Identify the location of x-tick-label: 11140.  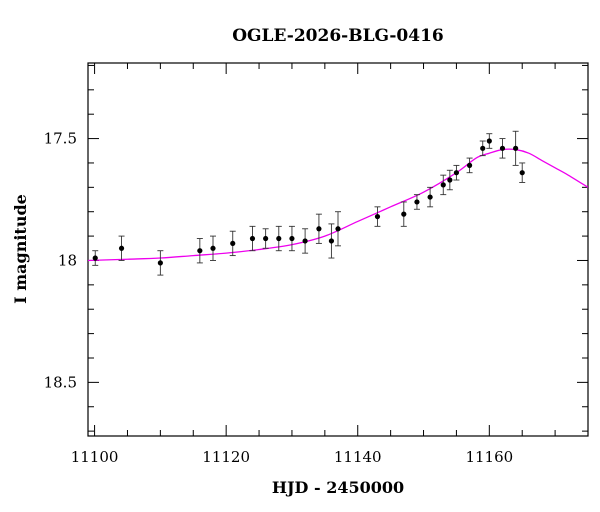
(358, 457).